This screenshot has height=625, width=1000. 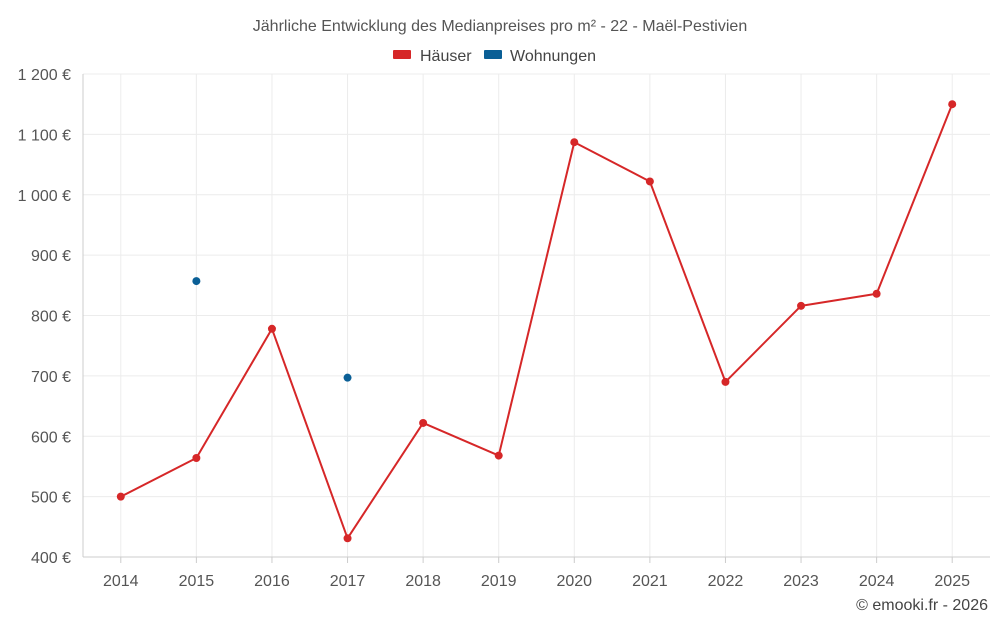 I want to click on legend-item-haeuser: Häuser, so click(x=432, y=56).